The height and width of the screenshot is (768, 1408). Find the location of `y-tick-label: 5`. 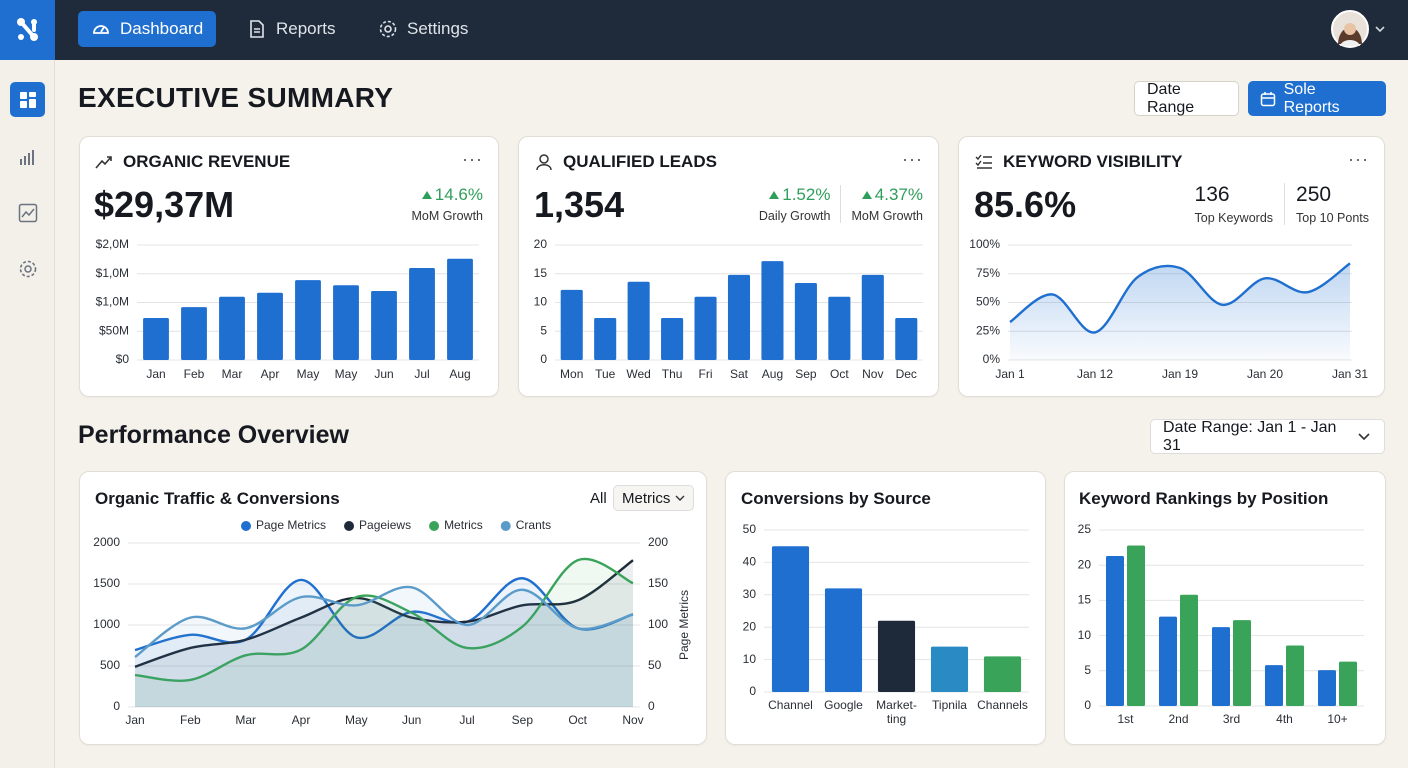

y-tick-label: 5 is located at coordinates (1087, 670).